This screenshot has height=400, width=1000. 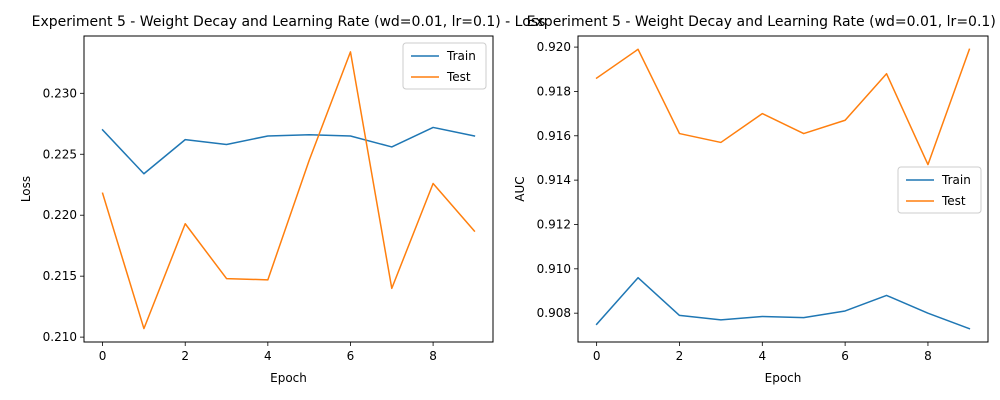 I want to click on loss-x-tick-label: 4, so click(x=268, y=356).